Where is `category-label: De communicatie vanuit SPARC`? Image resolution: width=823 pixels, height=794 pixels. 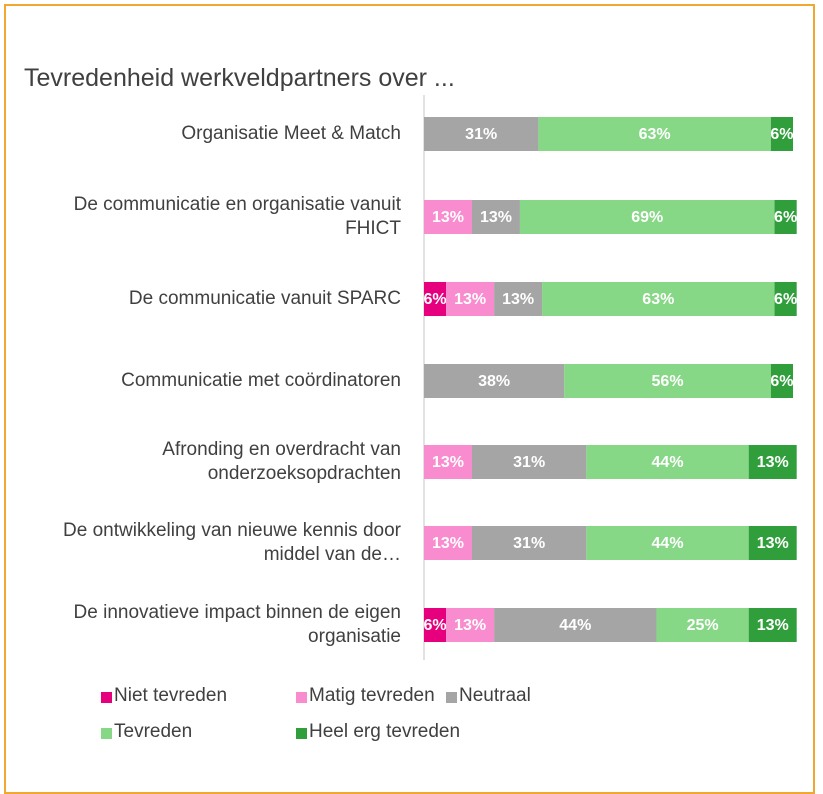 category-label: De communicatie vanuit SPARC is located at coordinates (264, 298).